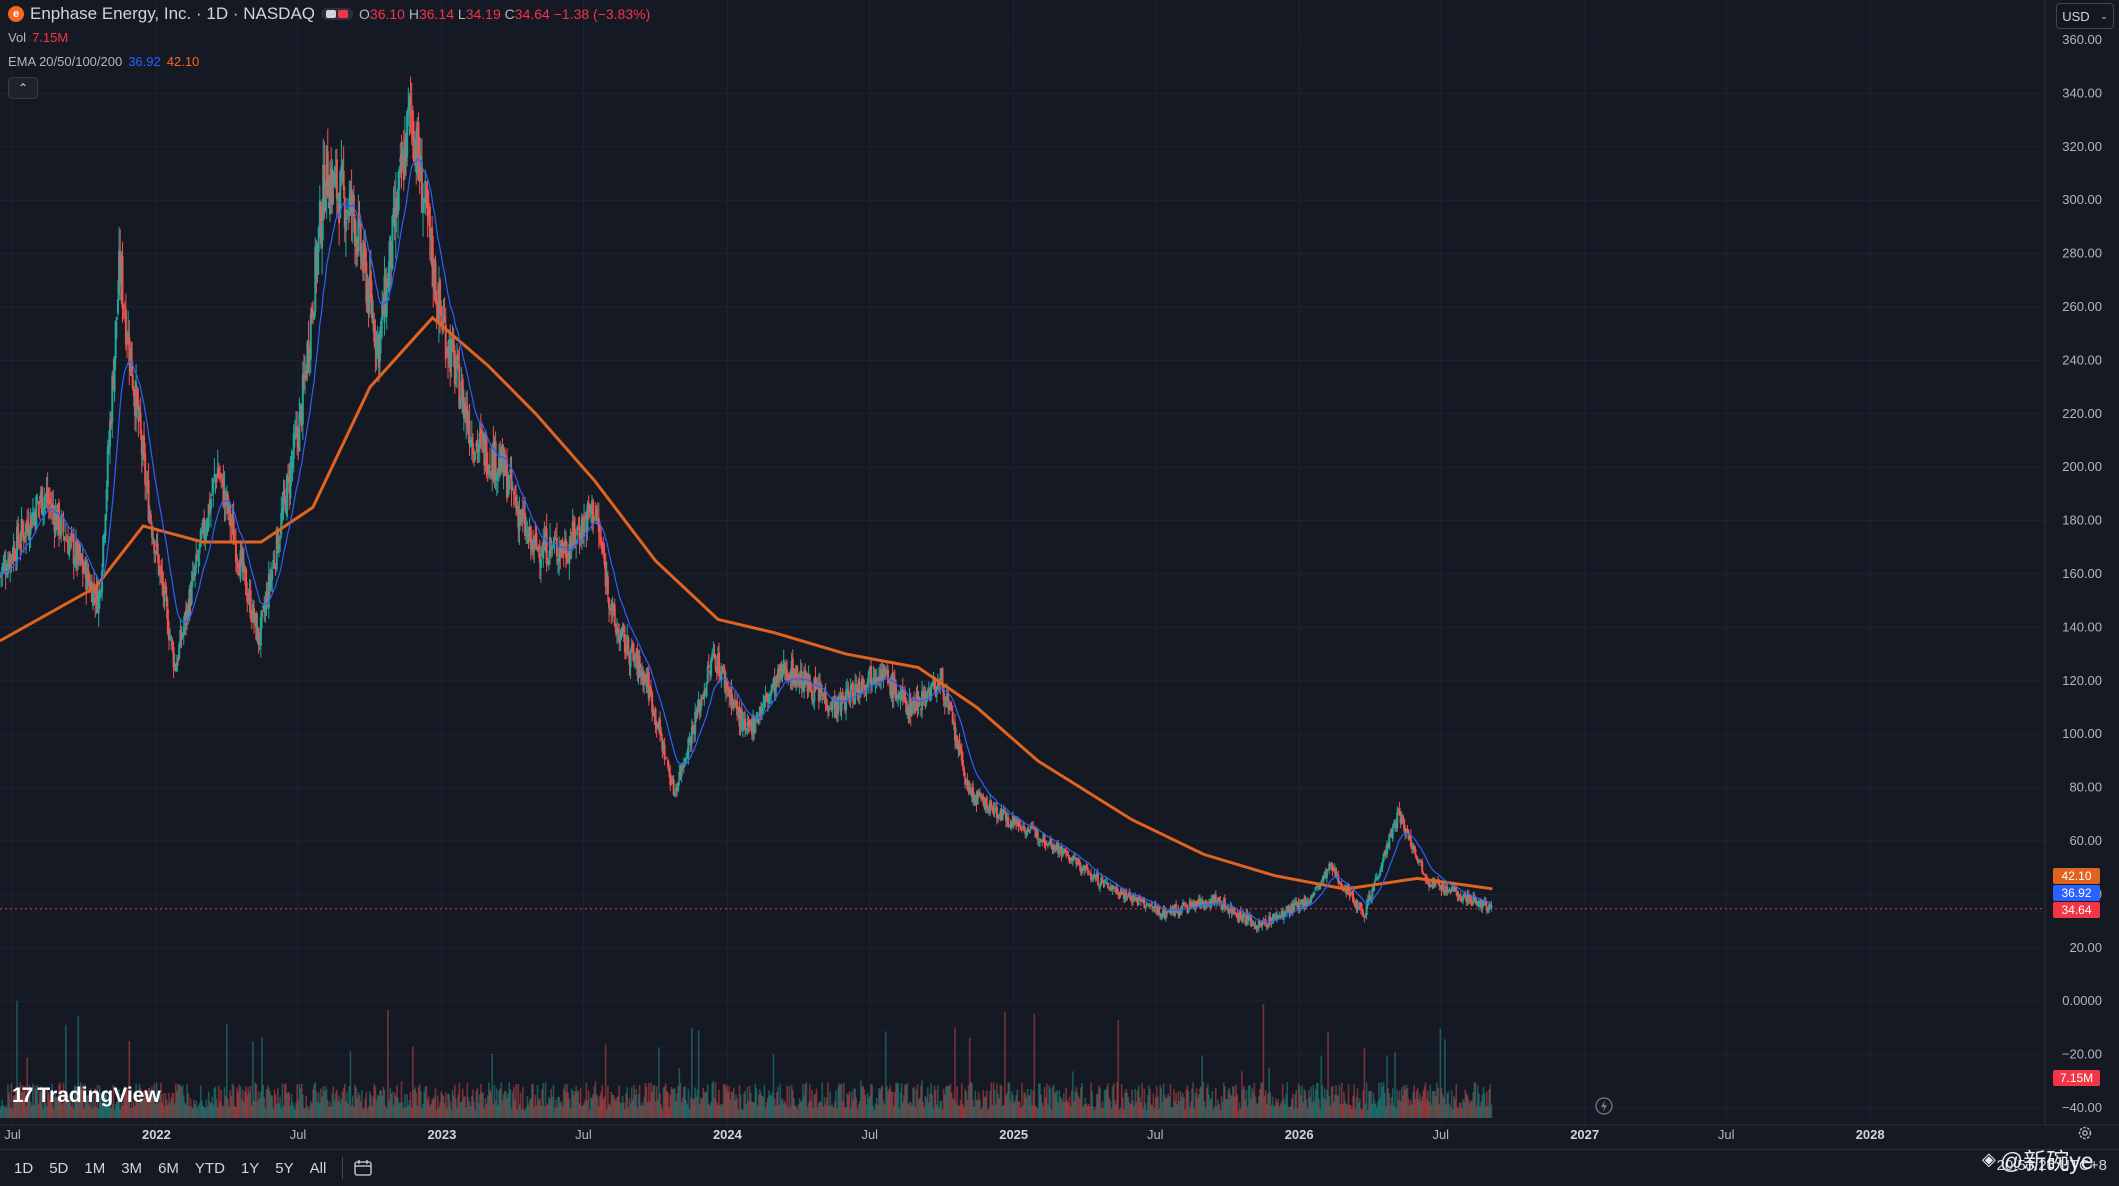  Describe the element at coordinates (337, 14) in the screenshot. I see `indicator-toggle-icon` at that location.